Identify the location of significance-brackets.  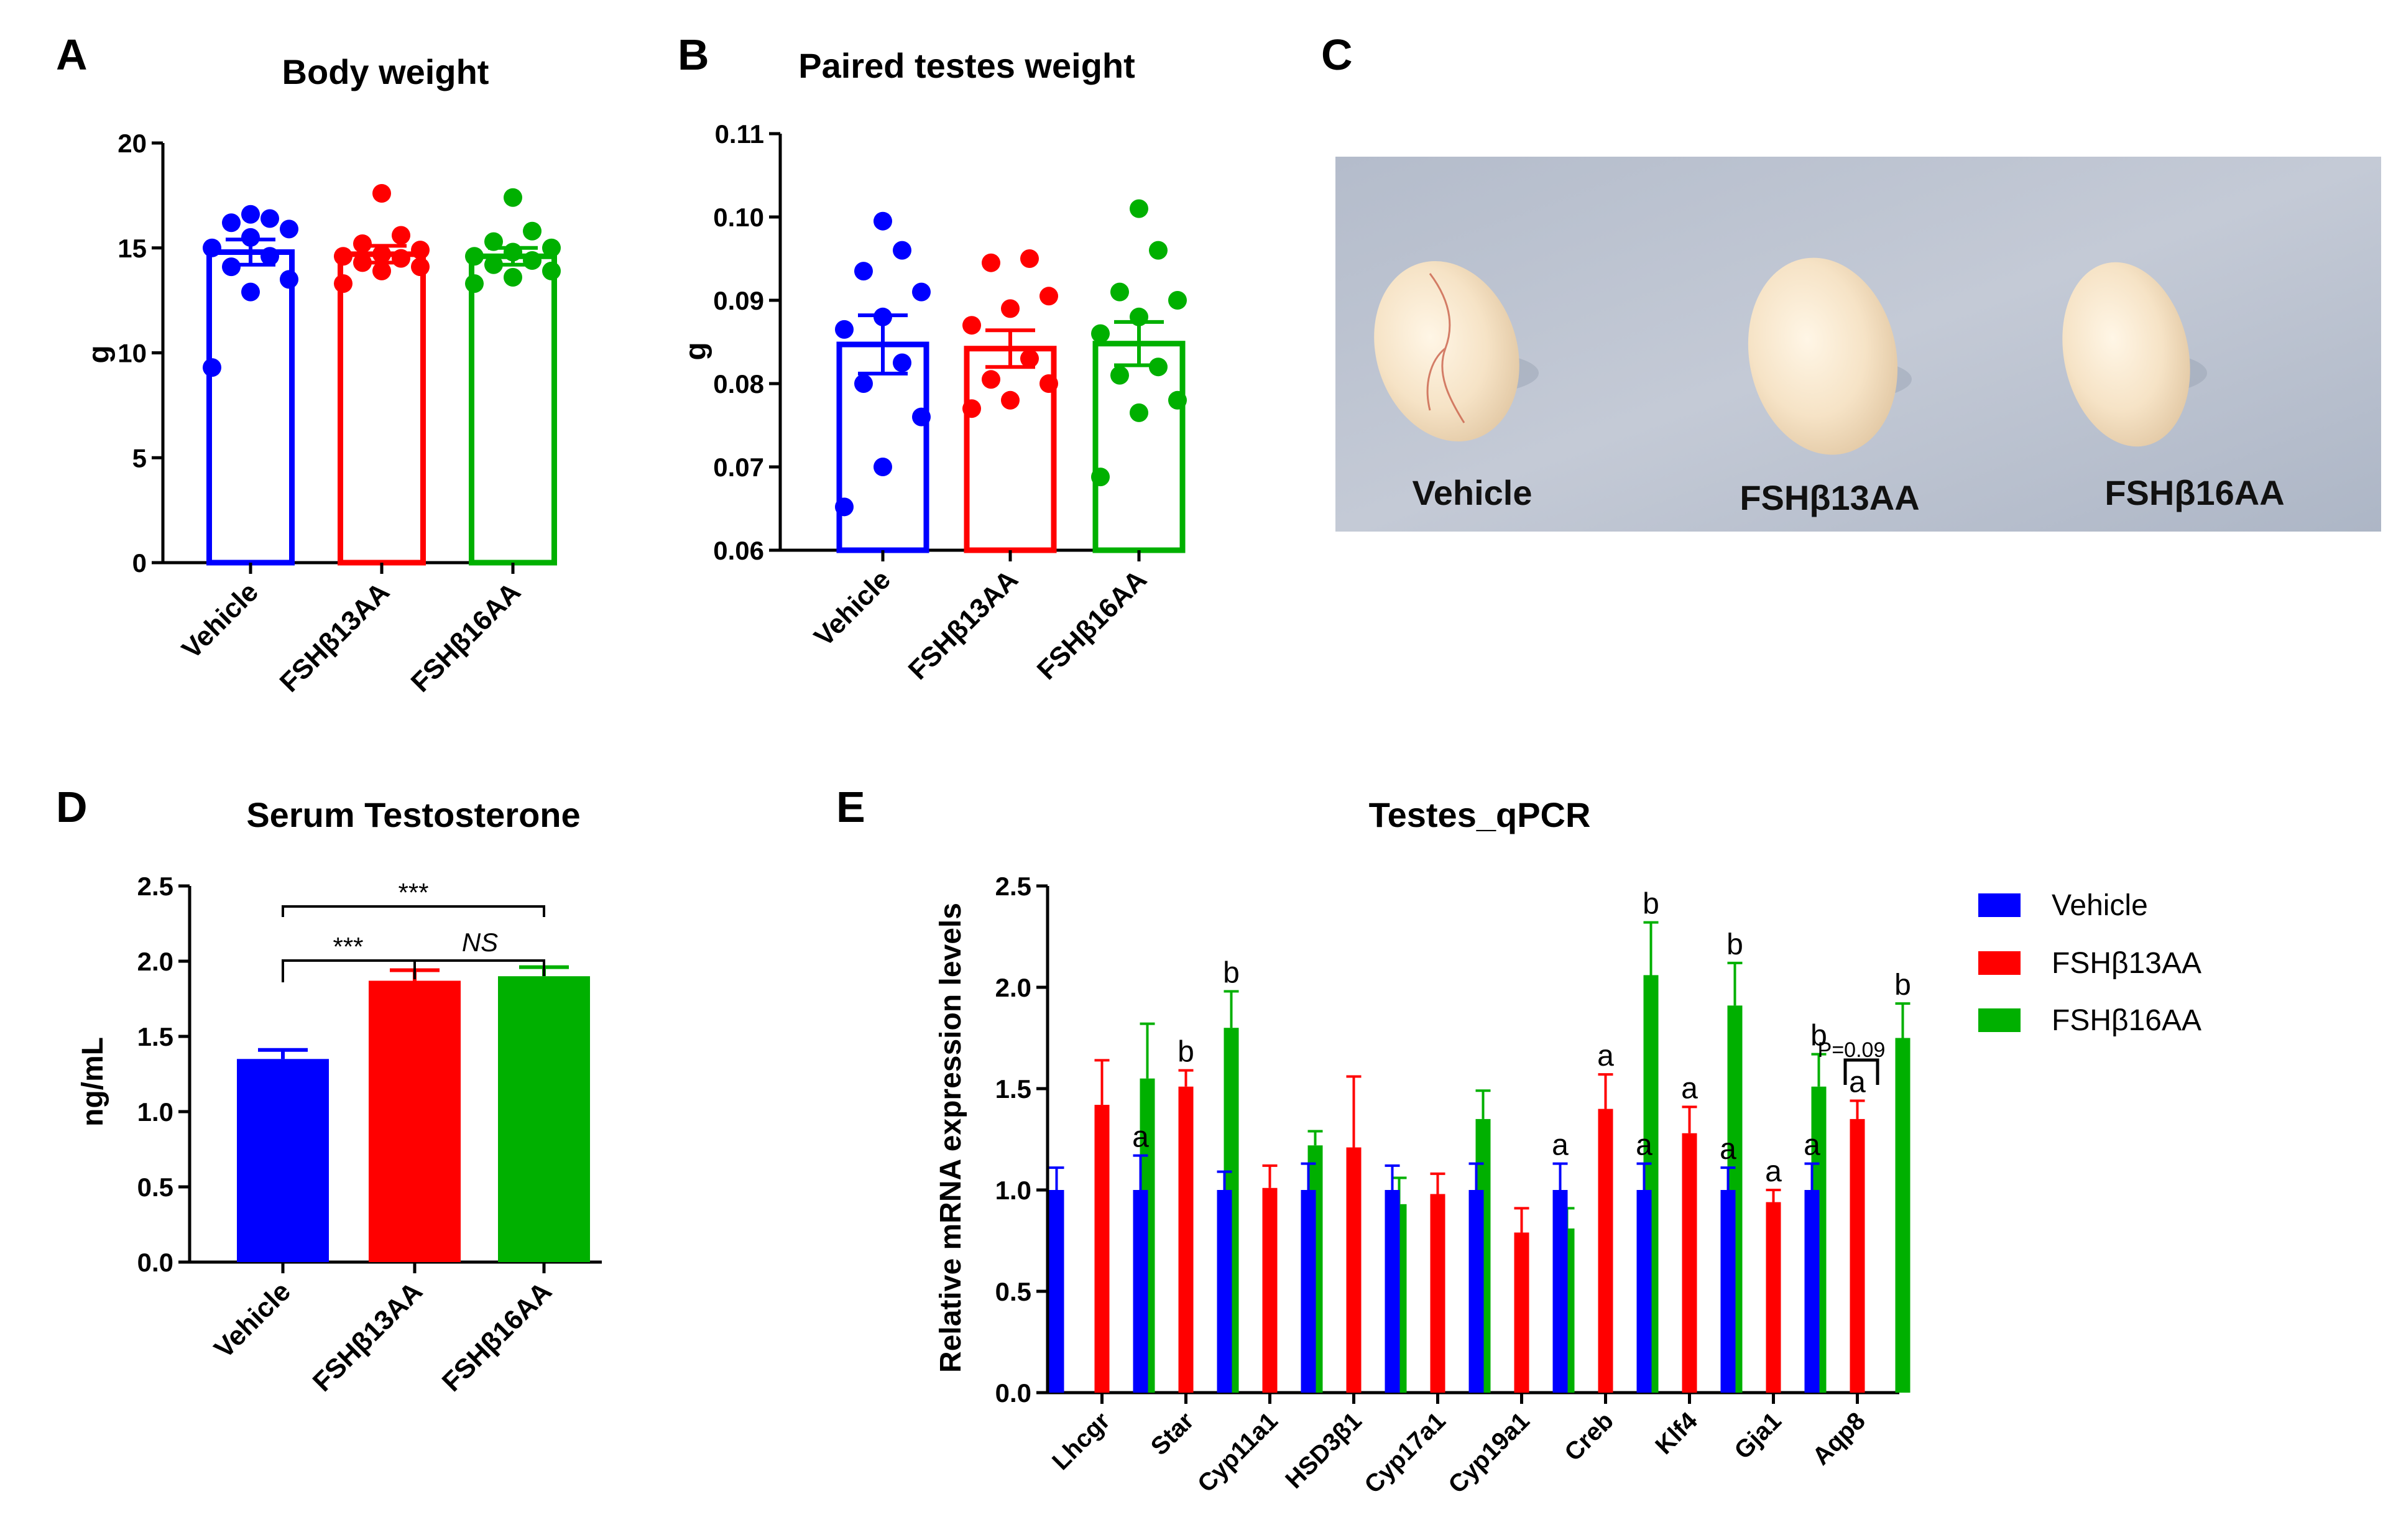
(413, 943).